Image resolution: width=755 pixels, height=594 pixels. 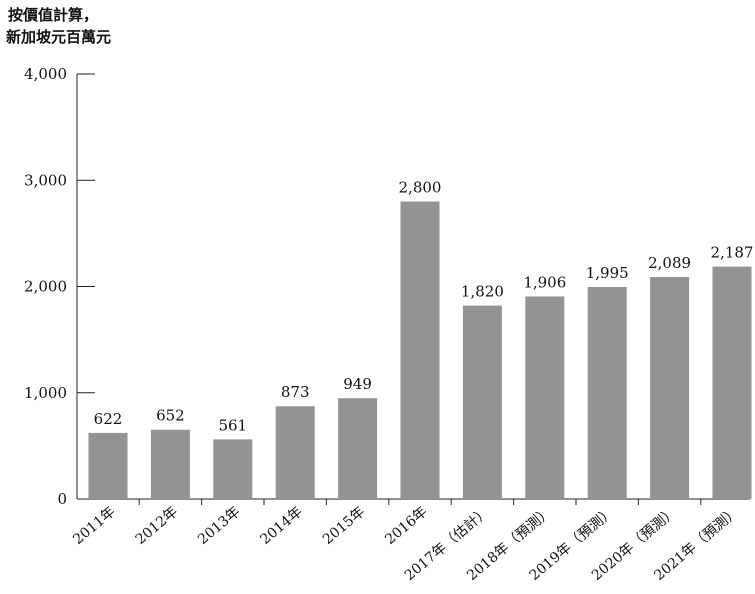 What do you see at coordinates (669, 263) in the screenshot?
I see `data-label: 2,089` at bounding box center [669, 263].